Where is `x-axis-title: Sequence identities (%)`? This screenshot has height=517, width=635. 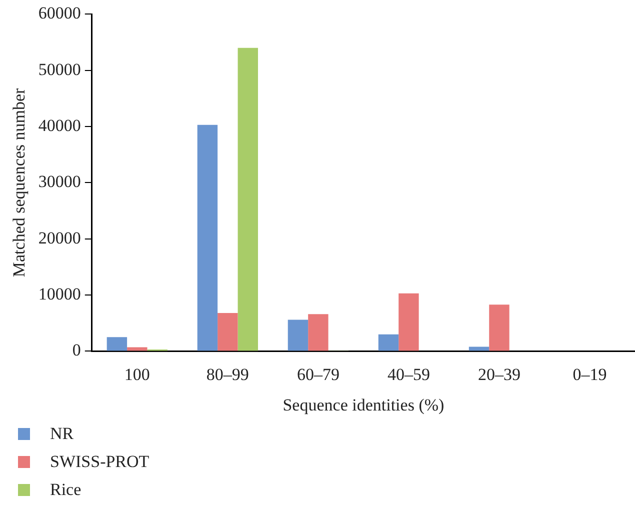
x-axis-title: Sequence identities (%) is located at coordinates (363, 404).